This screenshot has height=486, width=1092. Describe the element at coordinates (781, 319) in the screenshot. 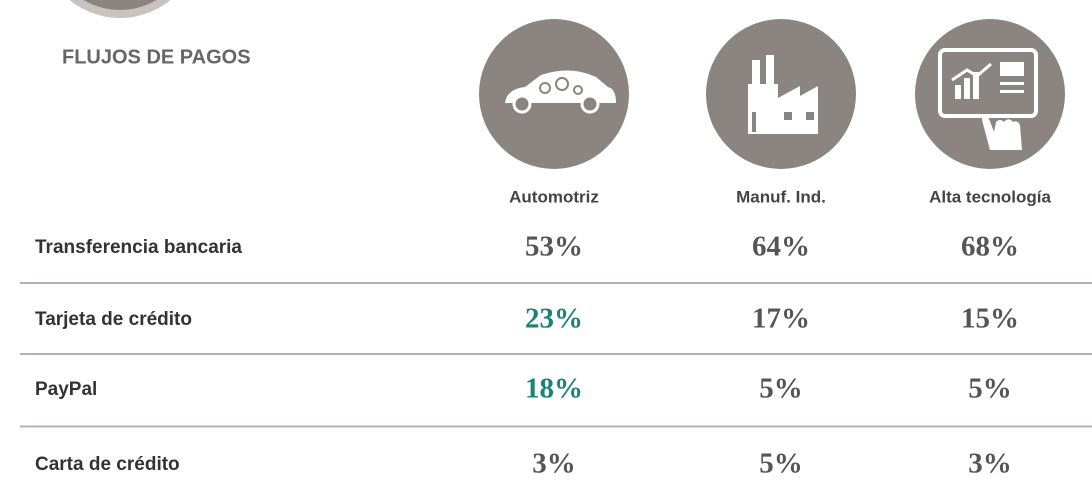

I see `cell-value: 17%` at that location.